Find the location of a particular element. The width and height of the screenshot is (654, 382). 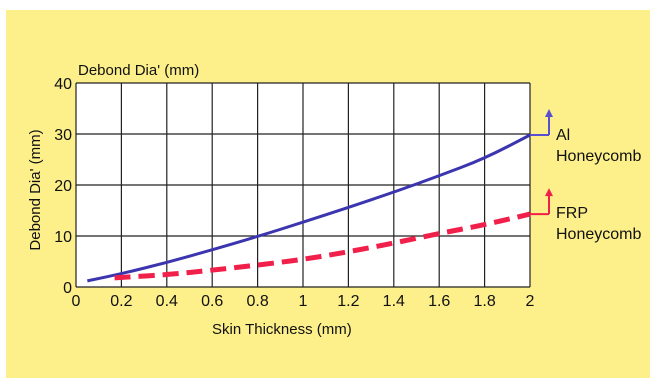

series-label-al-honeycomb: Honeycomb is located at coordinates (598, 156).